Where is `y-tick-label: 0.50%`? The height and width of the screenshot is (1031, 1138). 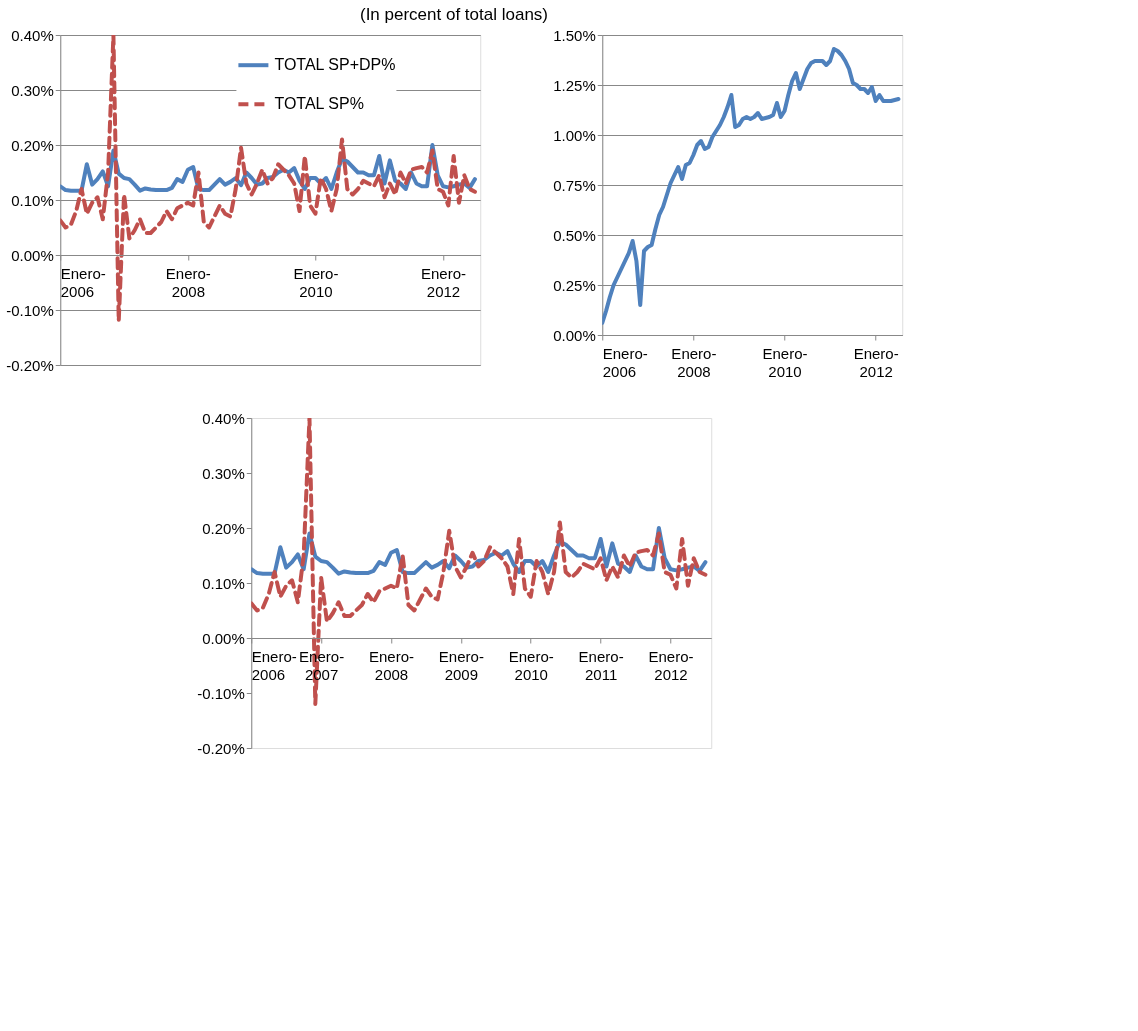
y-tick-label: 0.50% is located at coordinates (574, 235).